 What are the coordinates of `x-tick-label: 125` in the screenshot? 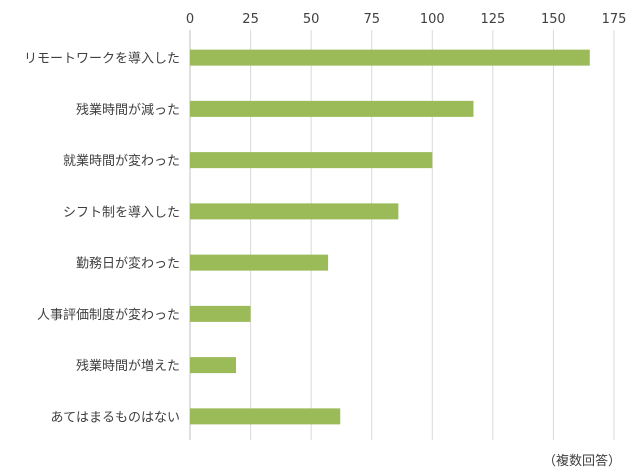 It's located at (492, 19).